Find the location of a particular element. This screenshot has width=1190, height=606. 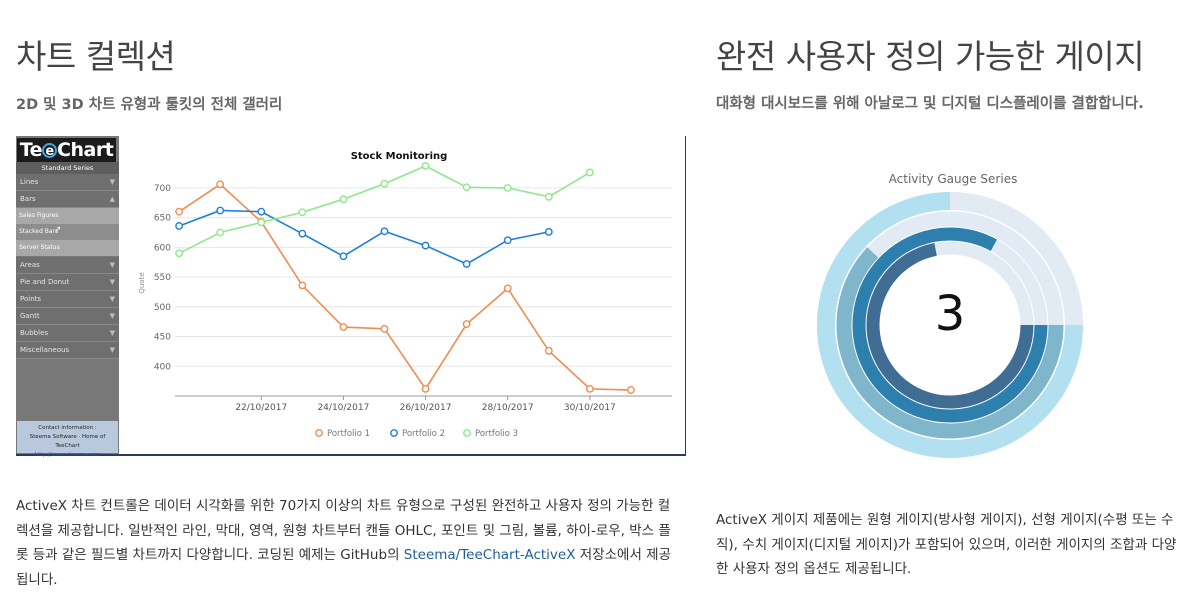

gauge-value: 3 is located at coordinates (950, 314).